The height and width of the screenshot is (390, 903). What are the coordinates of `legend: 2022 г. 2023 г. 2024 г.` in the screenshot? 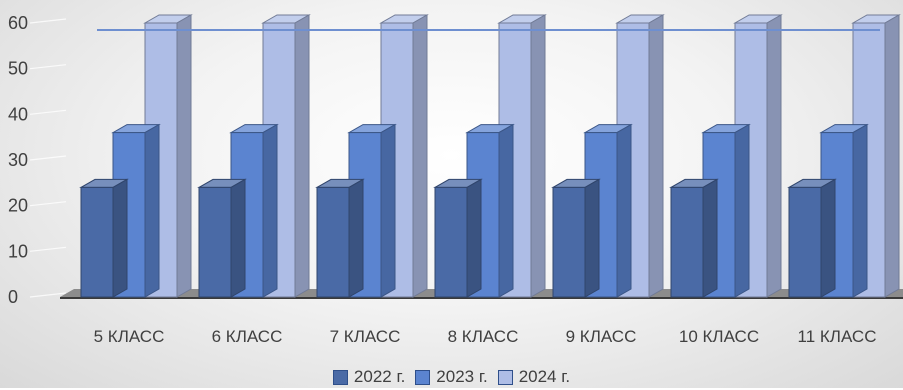 It's located at (451, 378).